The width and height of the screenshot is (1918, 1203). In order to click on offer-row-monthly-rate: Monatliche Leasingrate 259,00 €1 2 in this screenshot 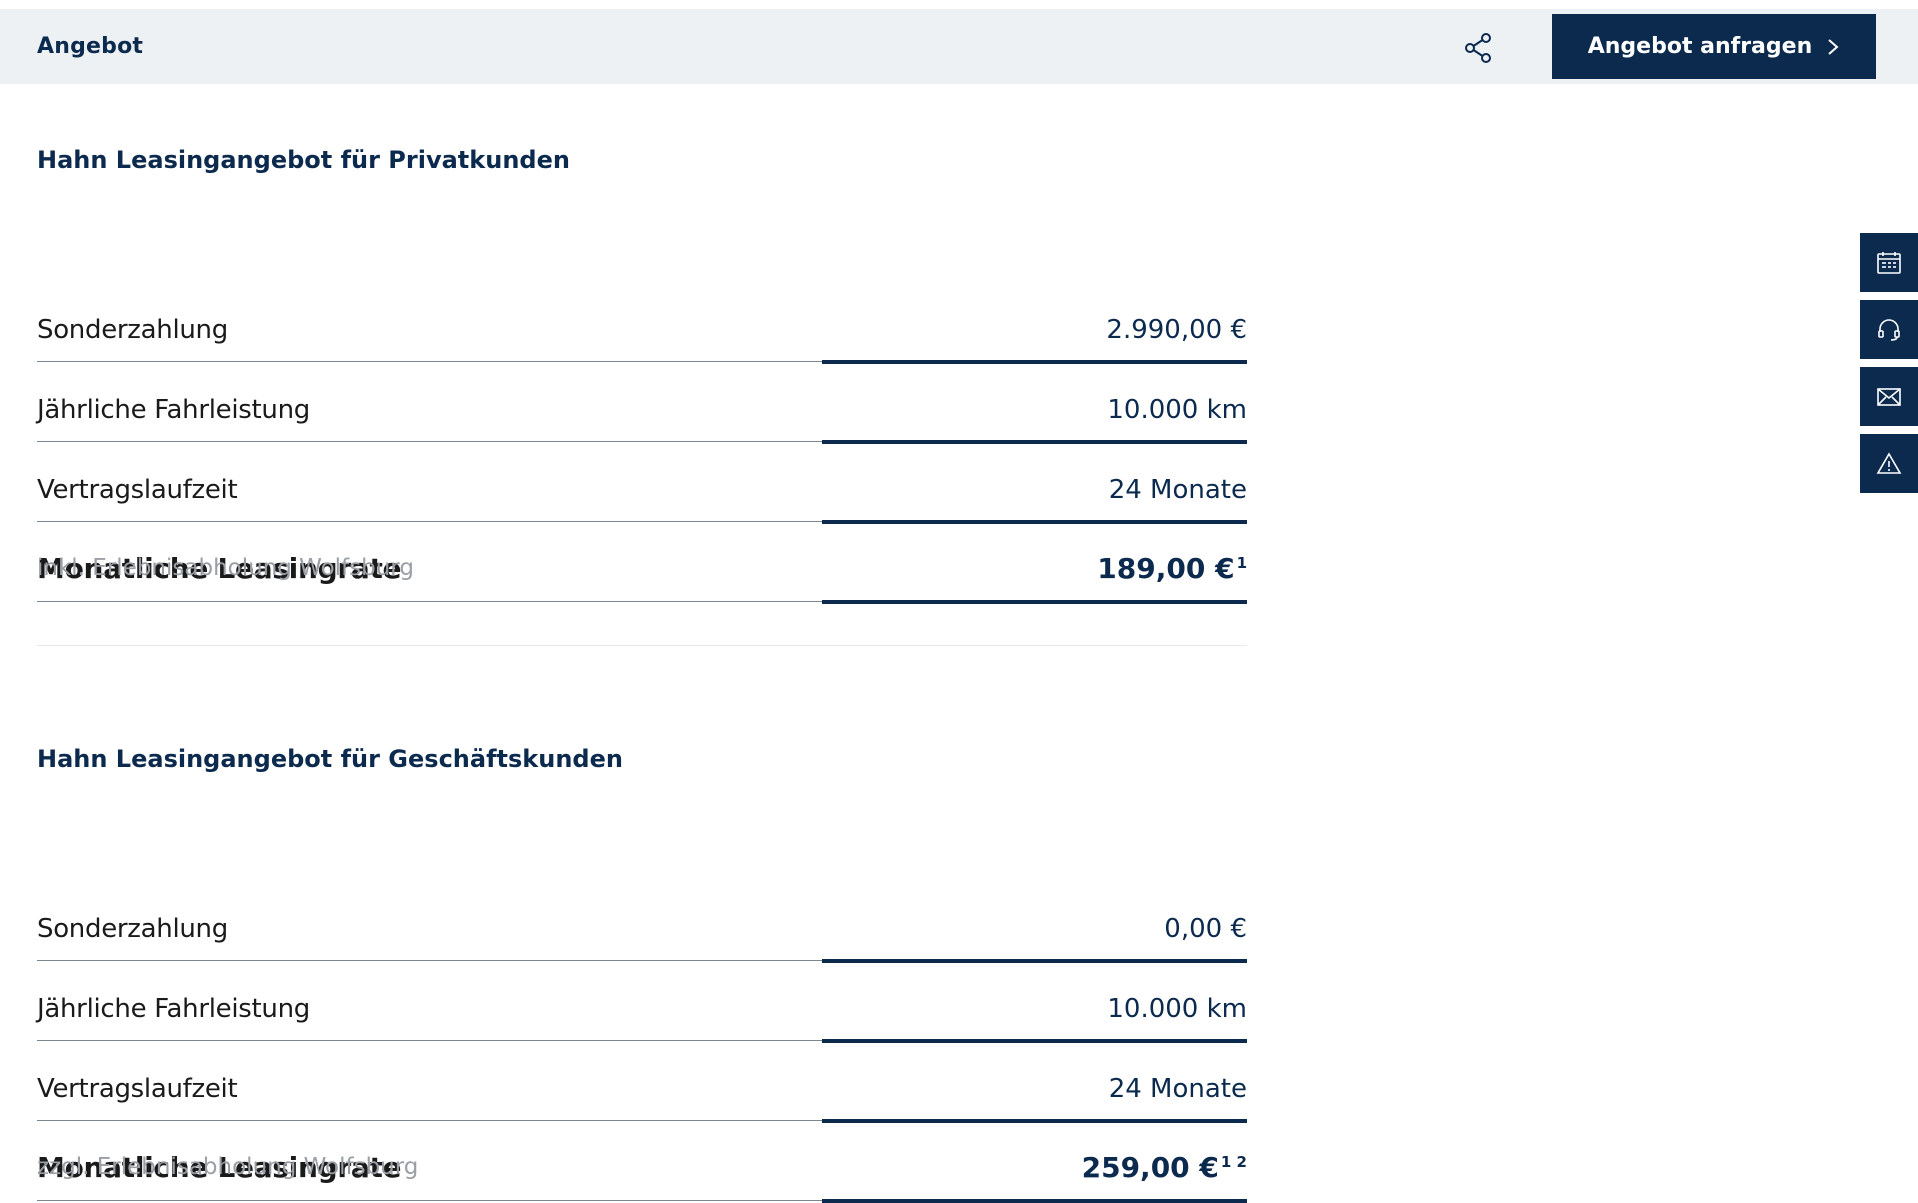, I will do `click(642, 1162)`.